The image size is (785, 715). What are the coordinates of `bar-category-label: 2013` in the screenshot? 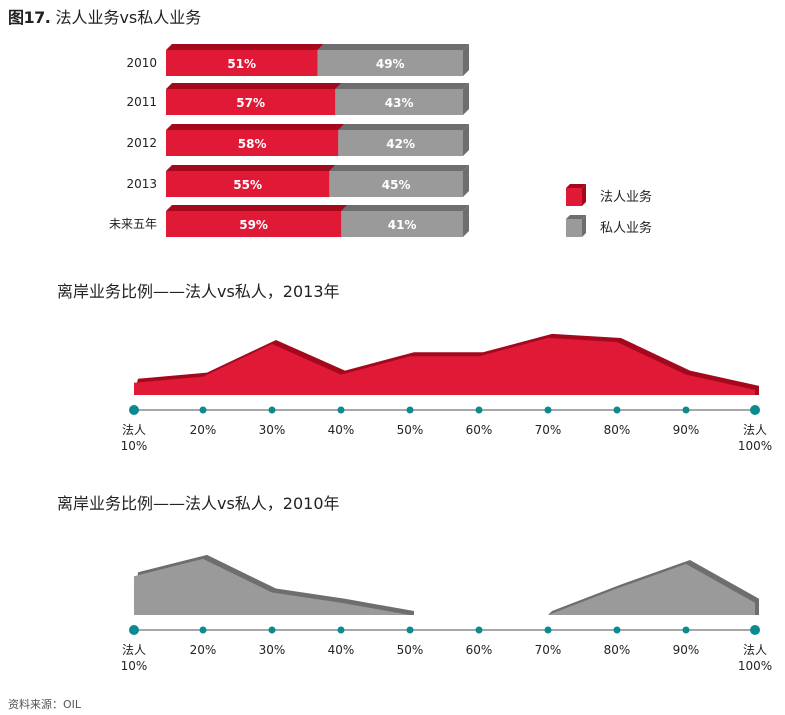 It's located at (141, 184).